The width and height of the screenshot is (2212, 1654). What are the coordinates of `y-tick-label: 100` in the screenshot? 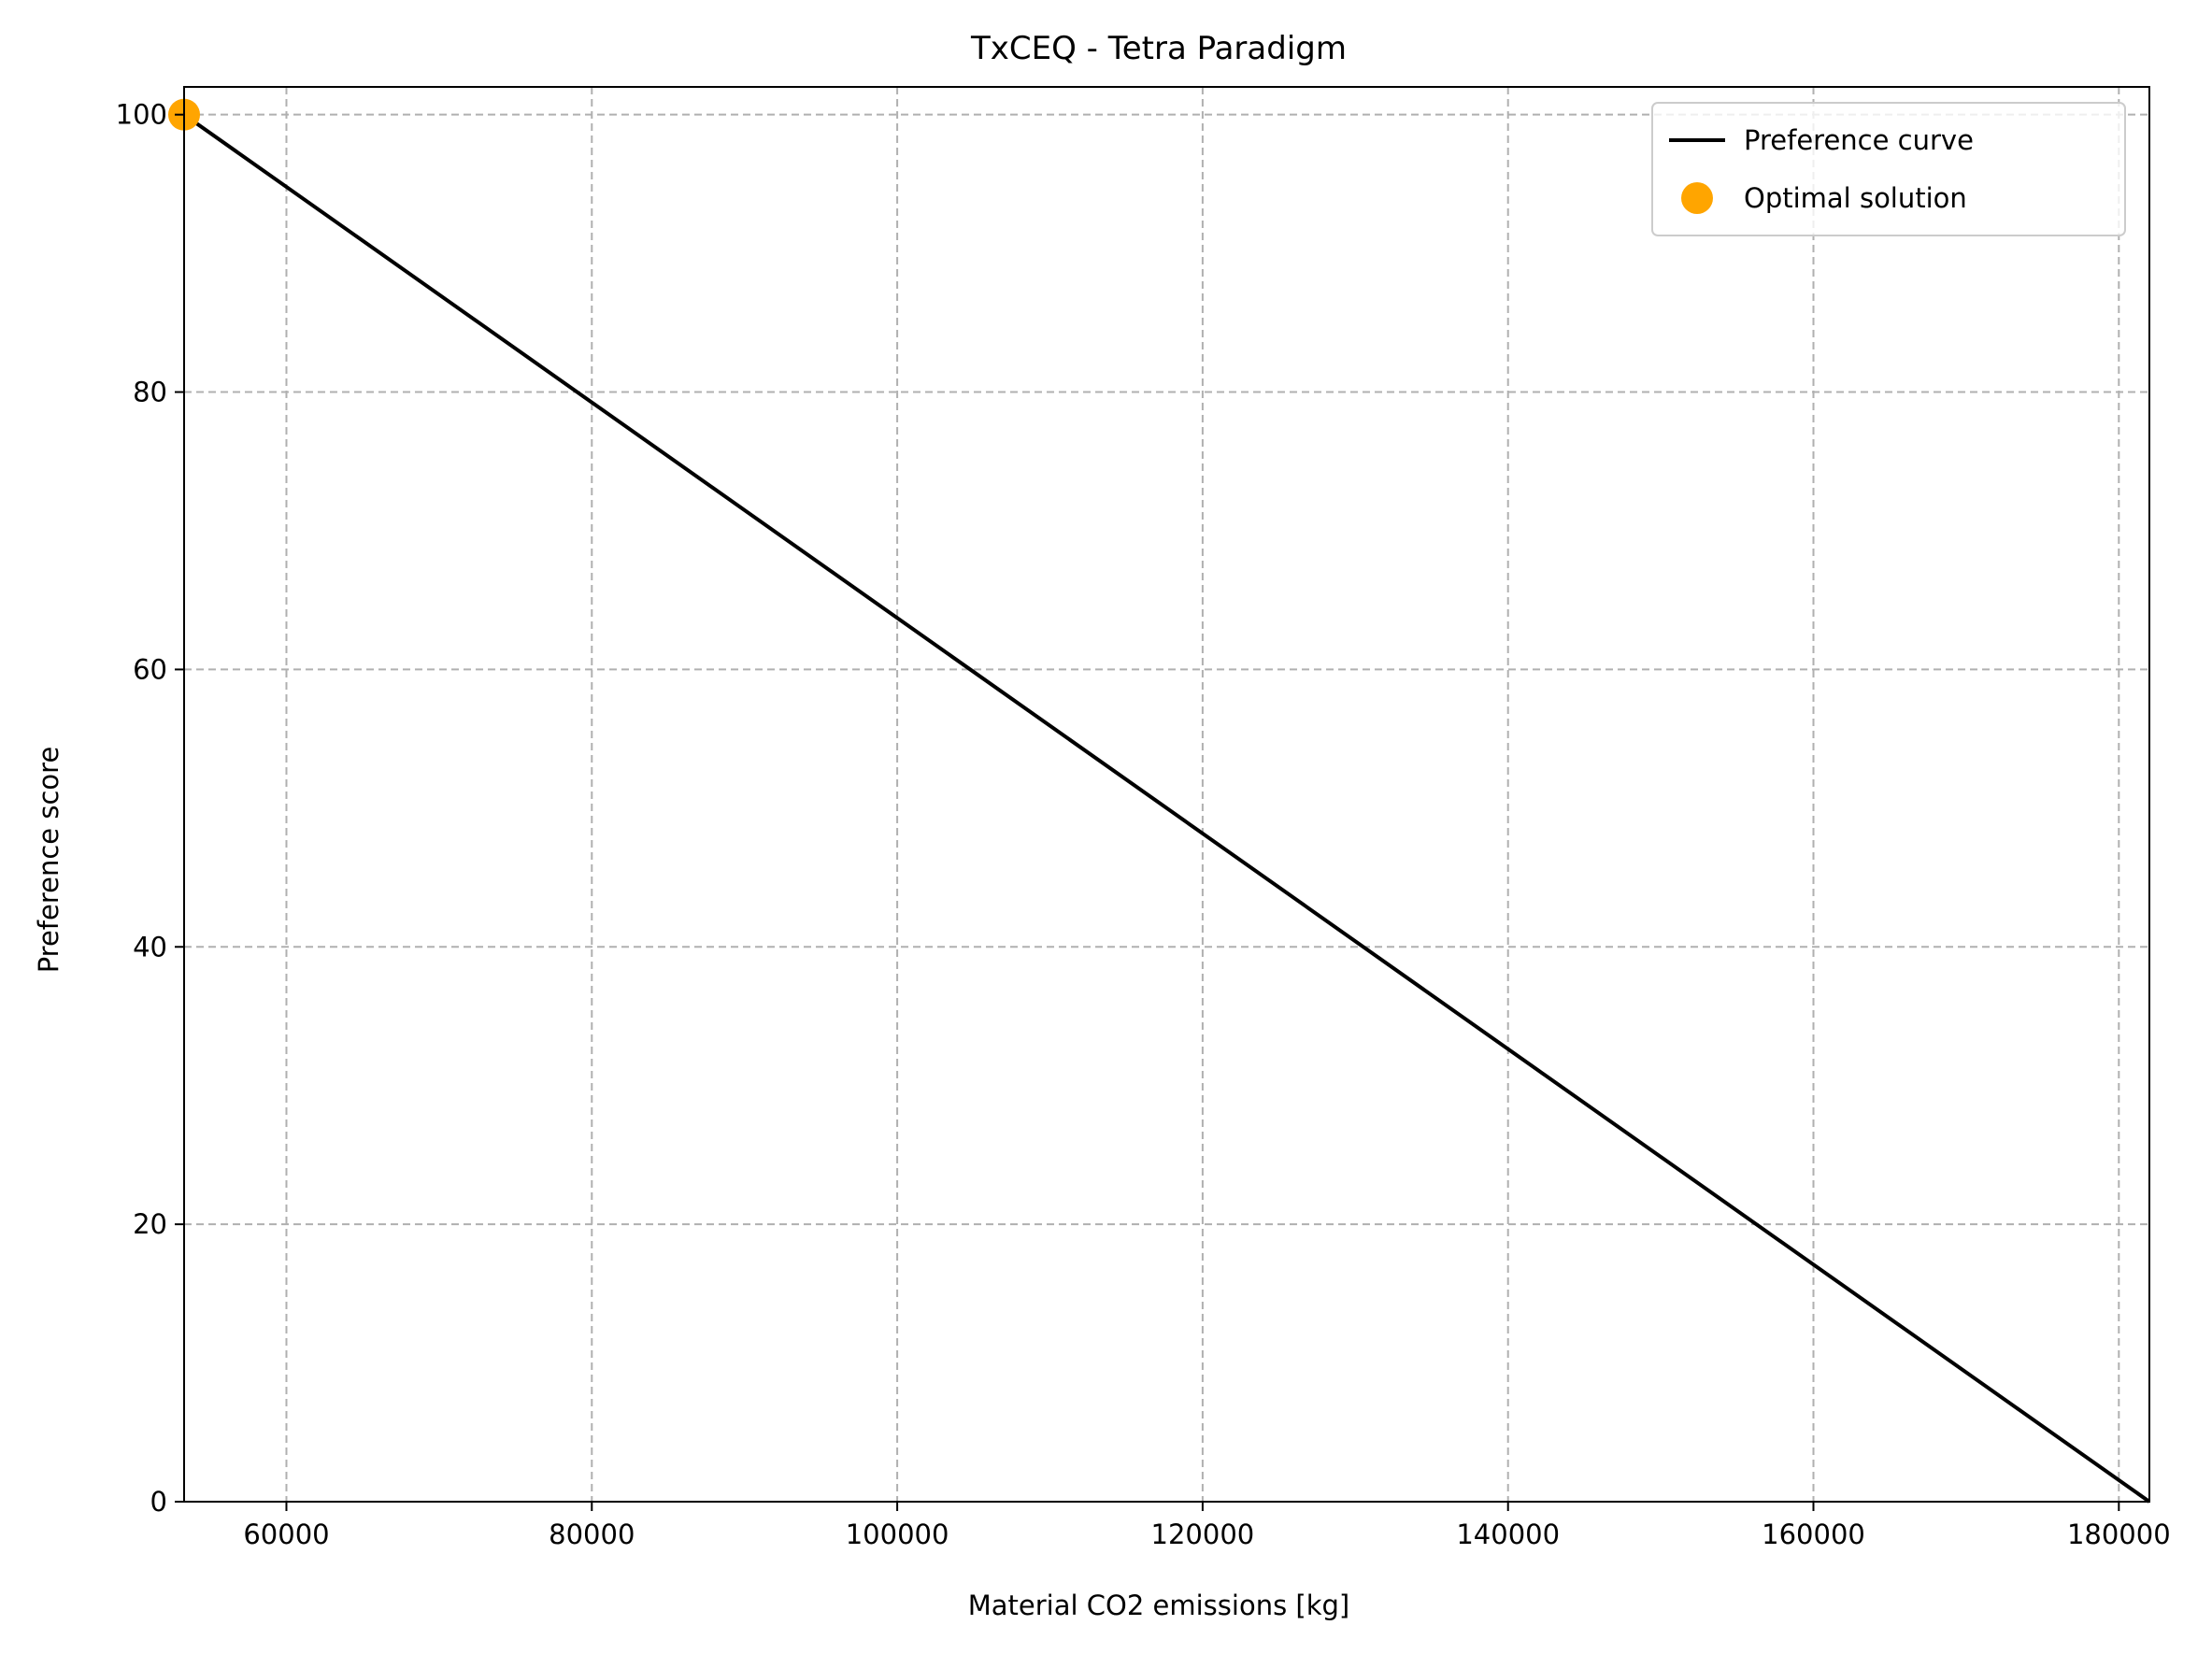 It's located at (141, 115).